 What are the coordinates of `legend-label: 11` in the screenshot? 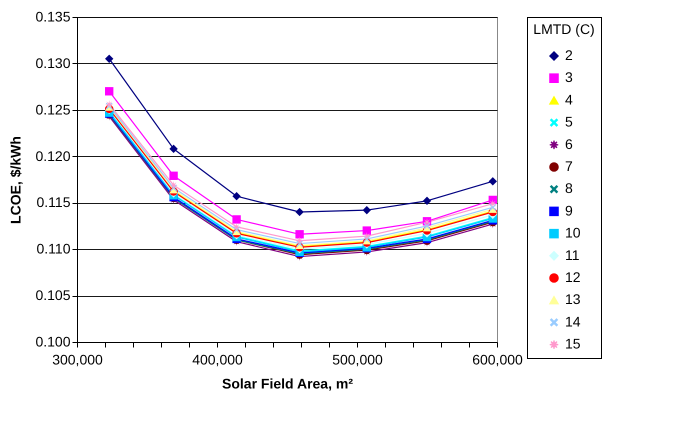 It's located at (572, 254).